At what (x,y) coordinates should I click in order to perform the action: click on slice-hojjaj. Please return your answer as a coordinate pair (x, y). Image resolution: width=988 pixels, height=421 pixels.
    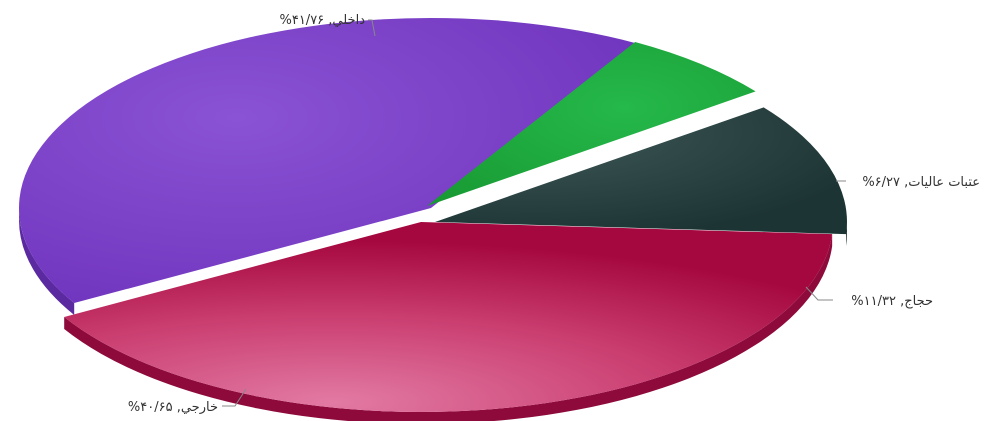
    Looking at the image, I should click on (641, 171).